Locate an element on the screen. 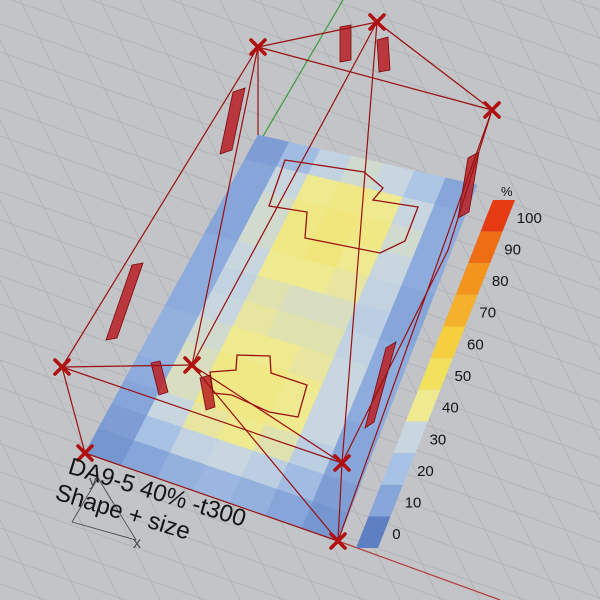  legend-tick-label: 40 is located at coordinates (450, 408).